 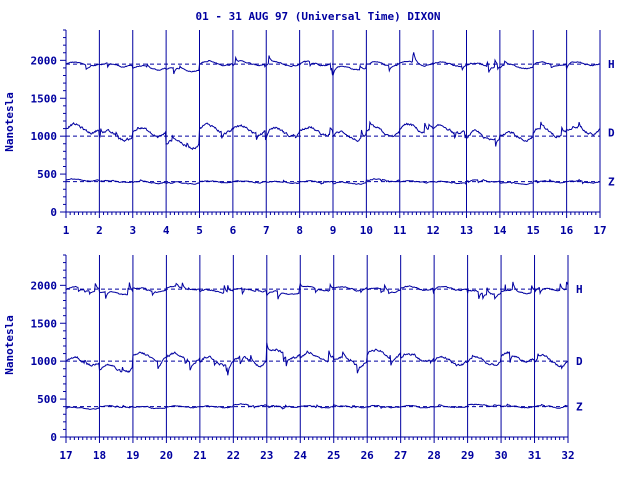 I want to click on x-tick-label: 19, so click(x=132, y=455).